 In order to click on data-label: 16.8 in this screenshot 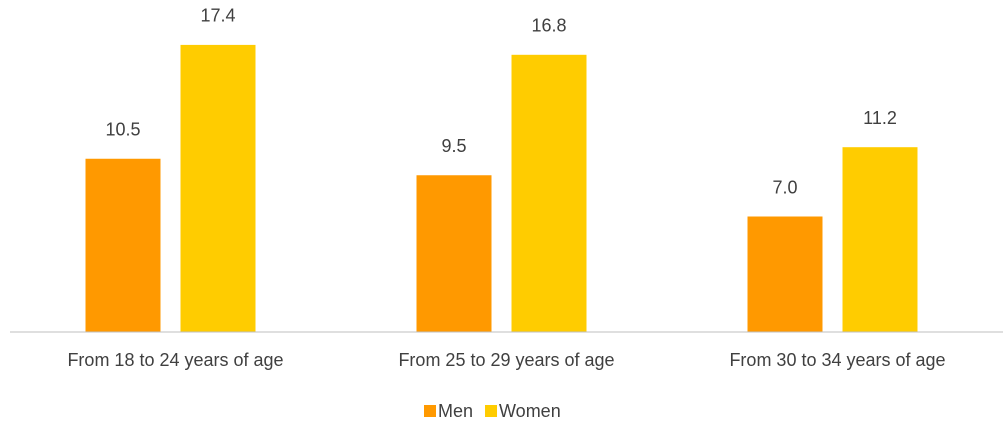, I will do `click(548, 26)`.